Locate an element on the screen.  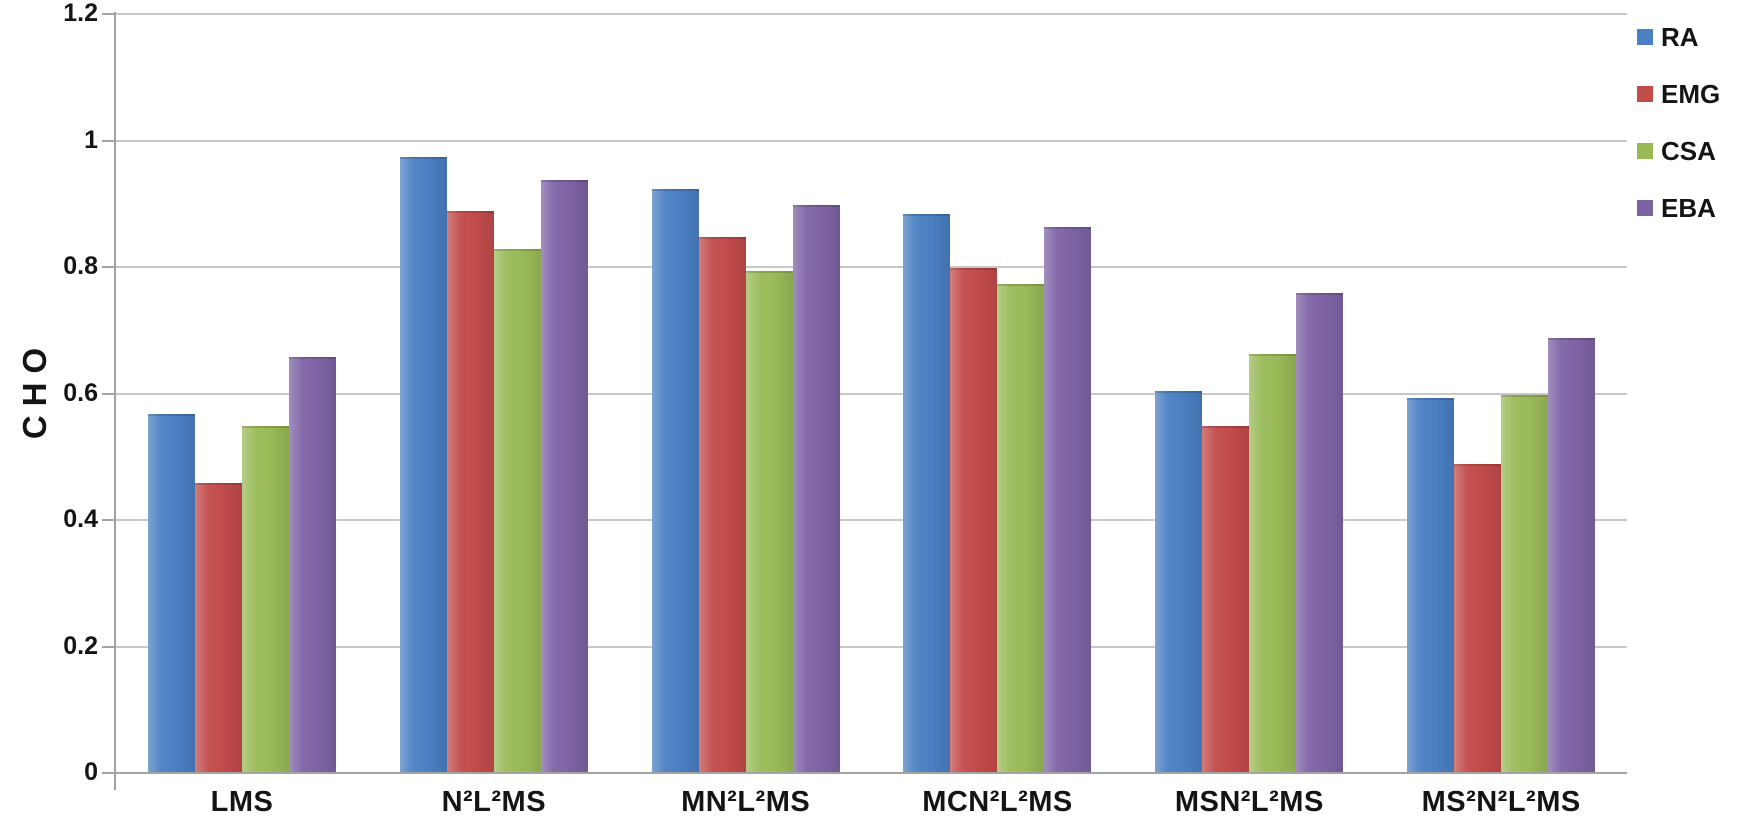
legend-item-emg: EMG is located at coordinates (1678, 94).